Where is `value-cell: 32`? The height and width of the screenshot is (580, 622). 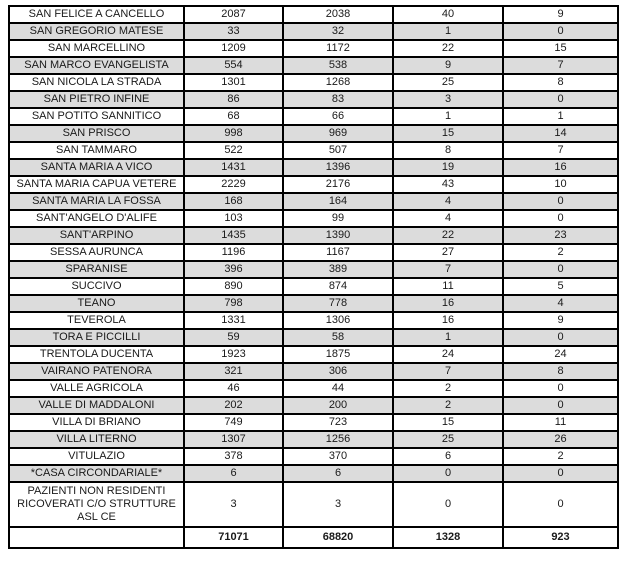
value-cell: 32 is located at coordinates (338, 31).